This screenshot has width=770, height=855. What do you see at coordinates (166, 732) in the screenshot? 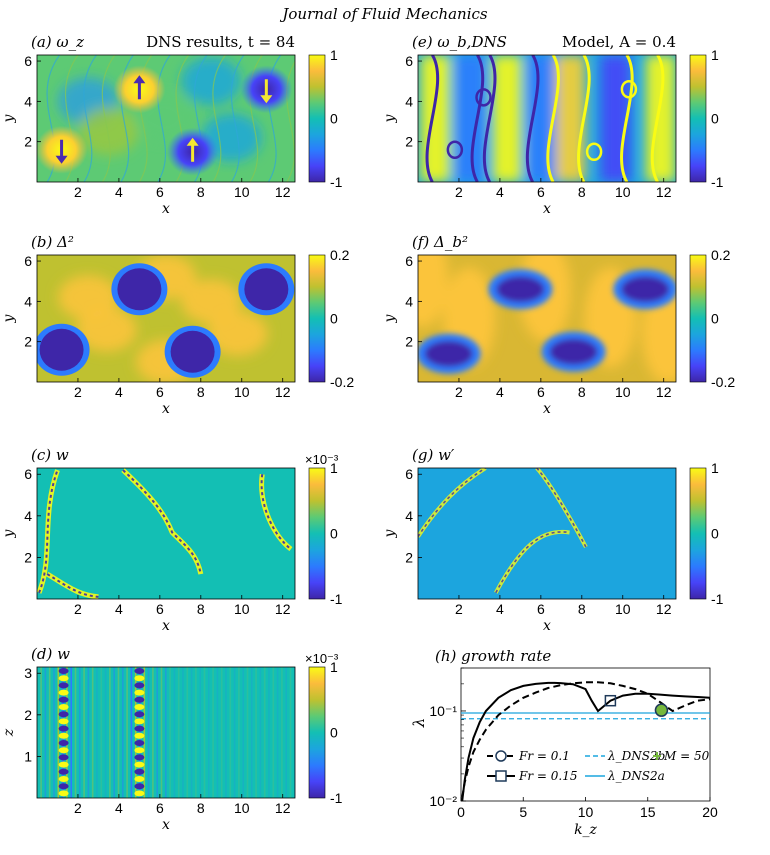
I see `field-vertical` at bounding box center [166, 732].